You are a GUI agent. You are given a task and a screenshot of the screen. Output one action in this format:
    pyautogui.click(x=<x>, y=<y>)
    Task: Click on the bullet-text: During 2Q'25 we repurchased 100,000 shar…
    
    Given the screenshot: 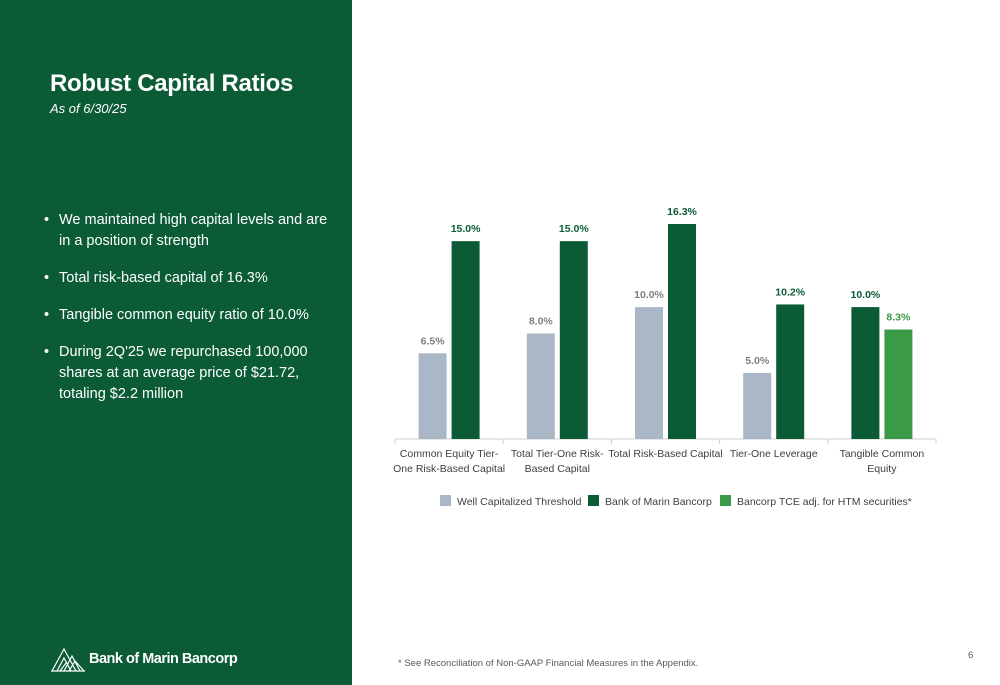 What is the action you would take?
    pyautogui.click(x=183, y=373)
    